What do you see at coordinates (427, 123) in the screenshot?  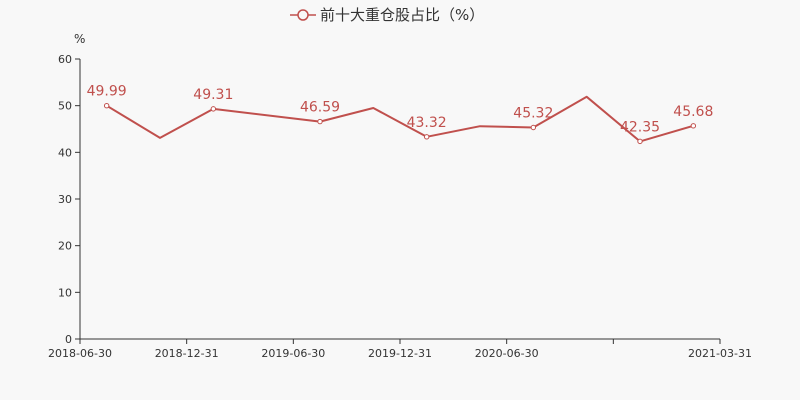 I see `data-label: 43.32` at bounding box center [427, 123].